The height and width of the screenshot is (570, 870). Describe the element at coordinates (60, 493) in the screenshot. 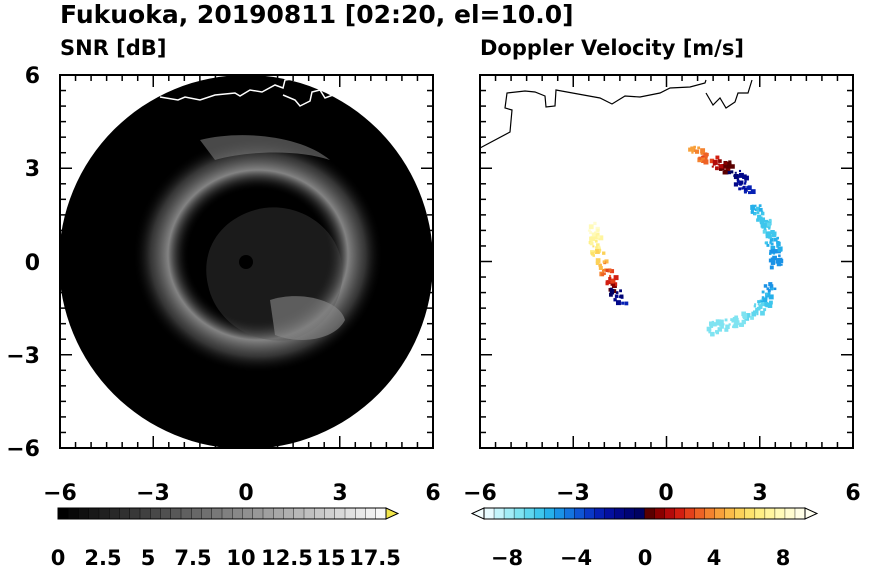

I see `snr-xtick-label: −6` at that location.